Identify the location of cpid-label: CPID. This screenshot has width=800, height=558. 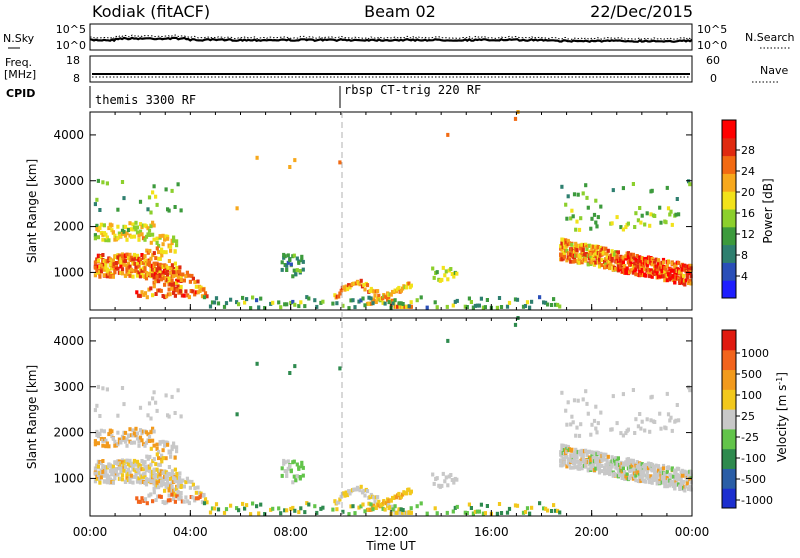
(20, 93).